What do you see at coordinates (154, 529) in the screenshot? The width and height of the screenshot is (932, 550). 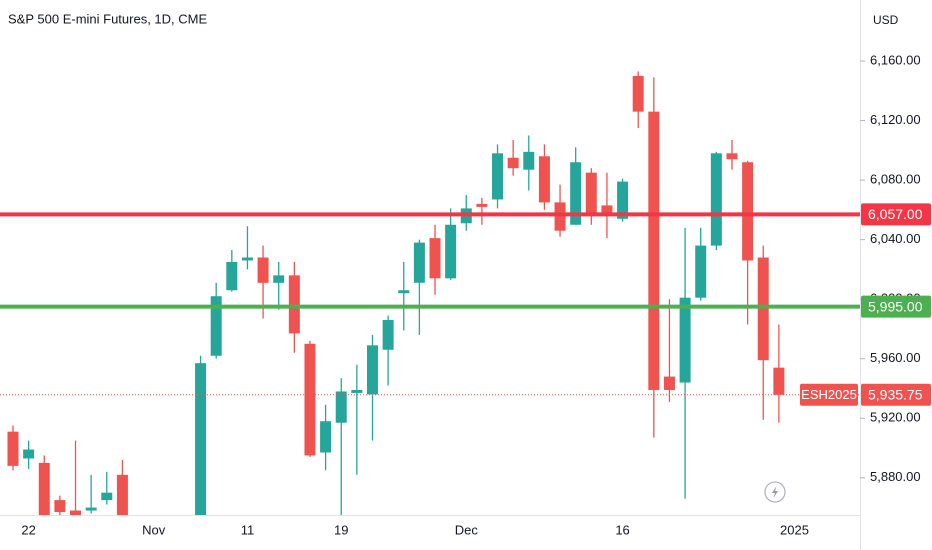 I see `x-tick-label: Nov` at bounding box center [154, 529].